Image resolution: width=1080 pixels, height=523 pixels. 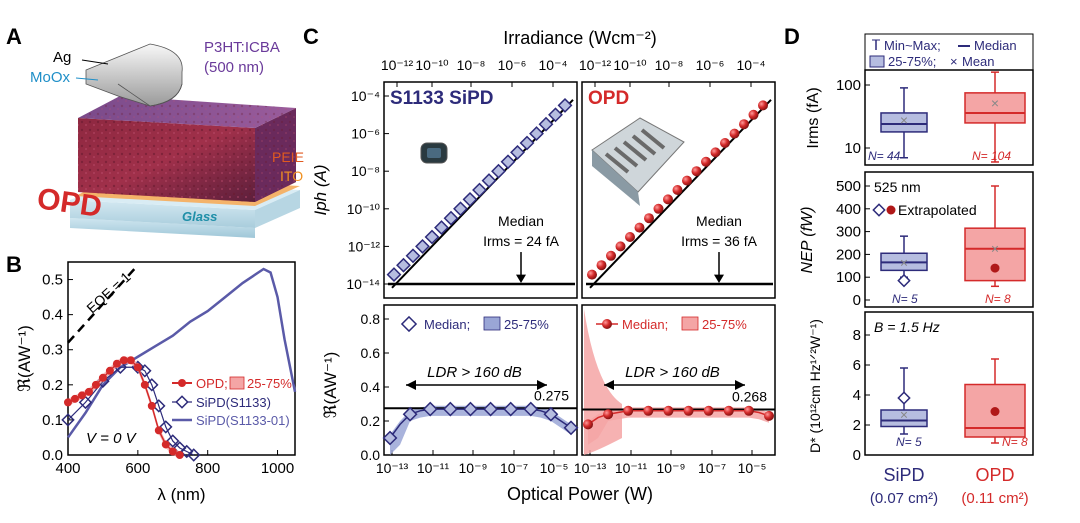 I want to click on sipd-legend-range: 25-75%, so click(x=526, y=324).